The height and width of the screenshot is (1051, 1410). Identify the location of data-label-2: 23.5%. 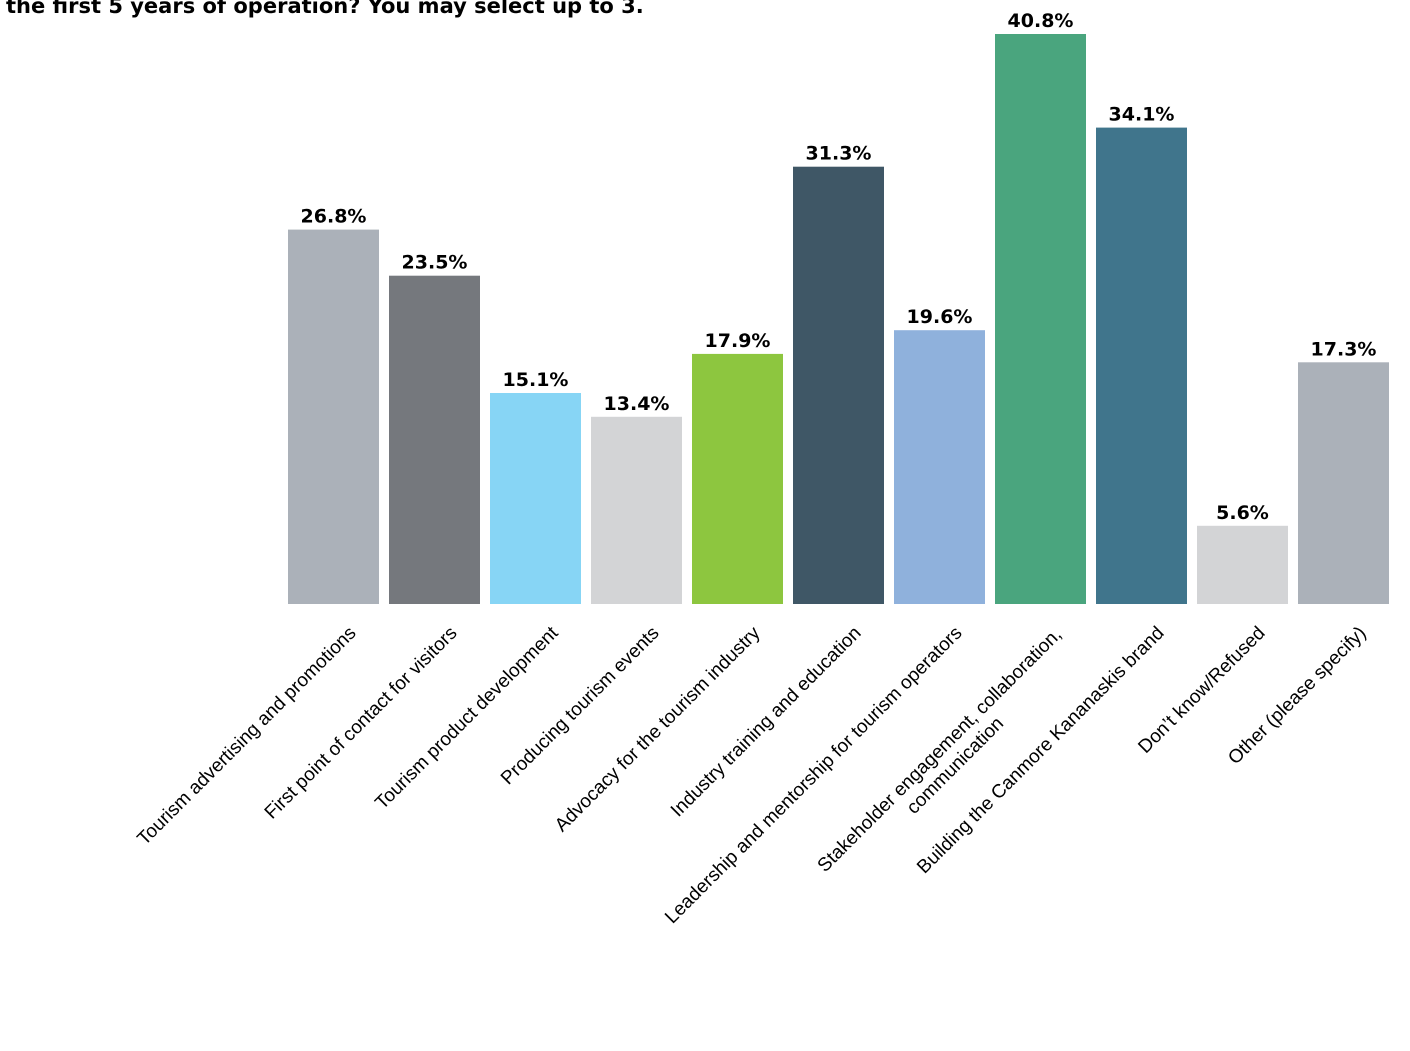
(435, 263).